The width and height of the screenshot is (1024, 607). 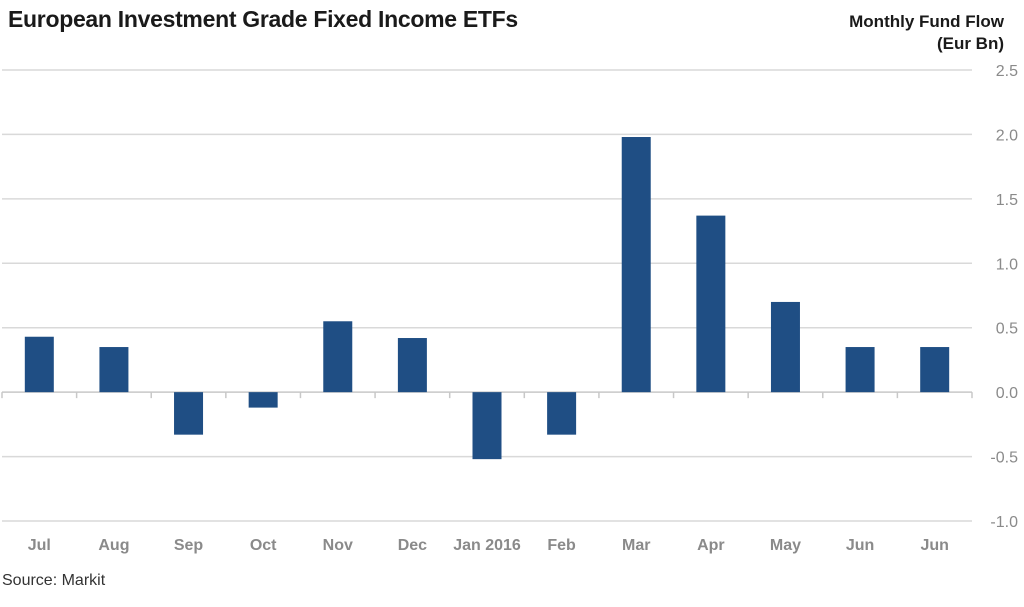 I want to click on y-tick-label: 0.5, so click(x=1007, y=329).